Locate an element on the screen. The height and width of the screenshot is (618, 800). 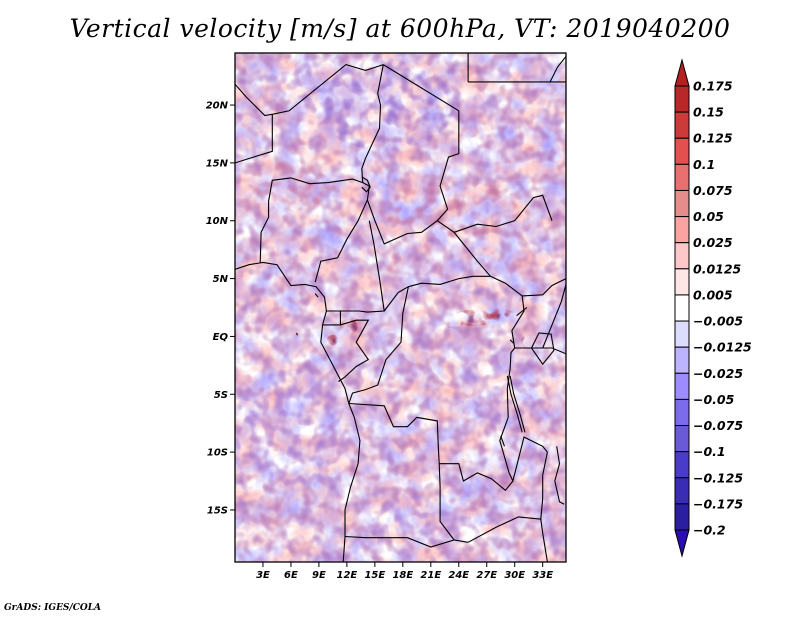
colorbar-label: 0.0125 is located at coordinates (717, 268).